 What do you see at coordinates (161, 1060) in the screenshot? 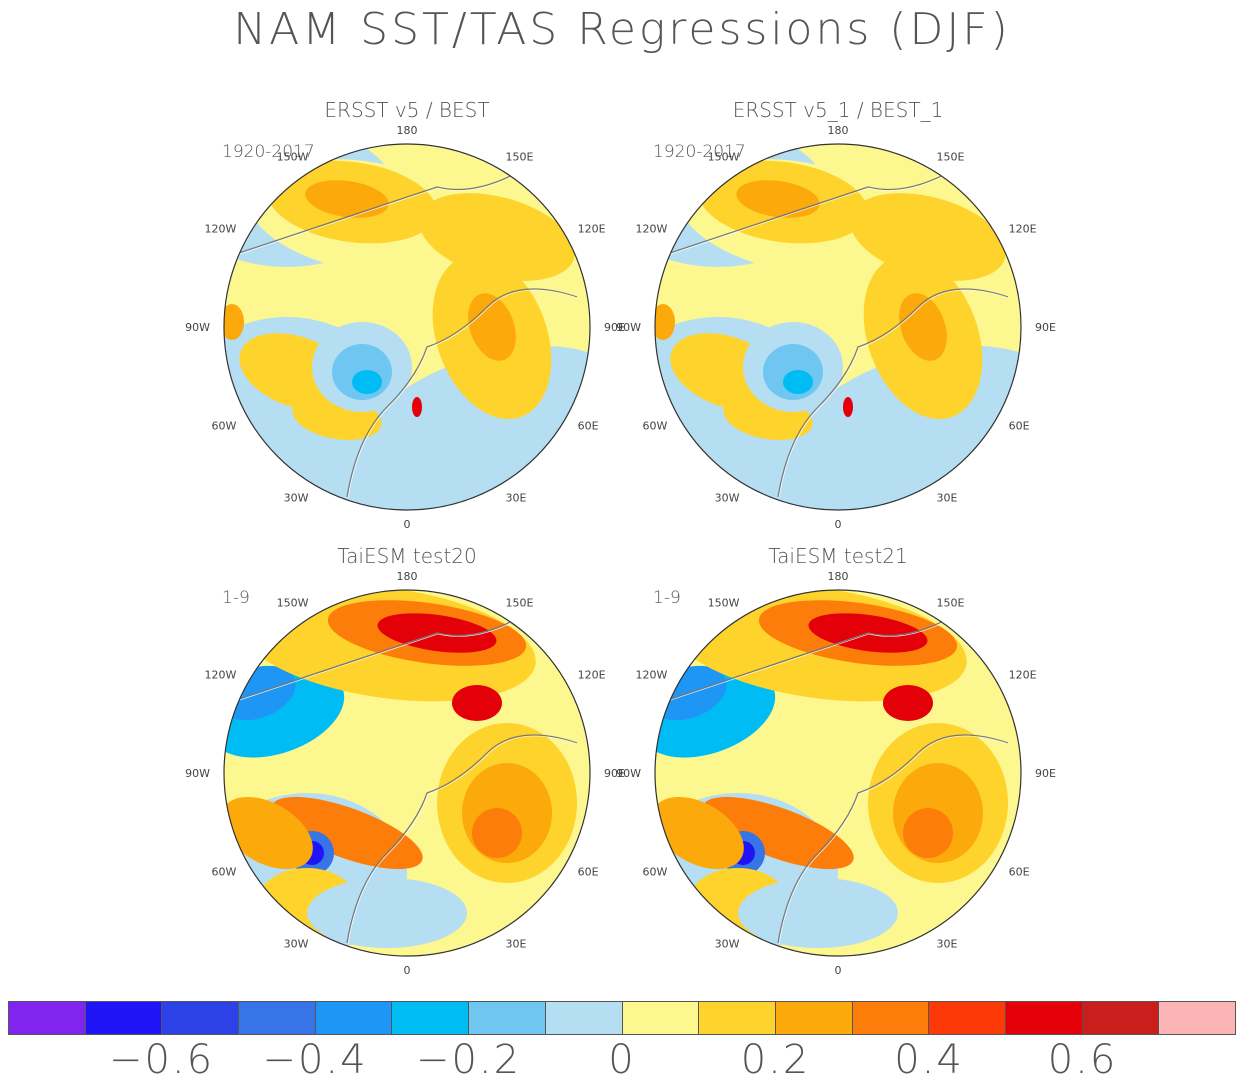
I see `colorbar-tick-label: −0.6` at bounding box center [161, 1060].